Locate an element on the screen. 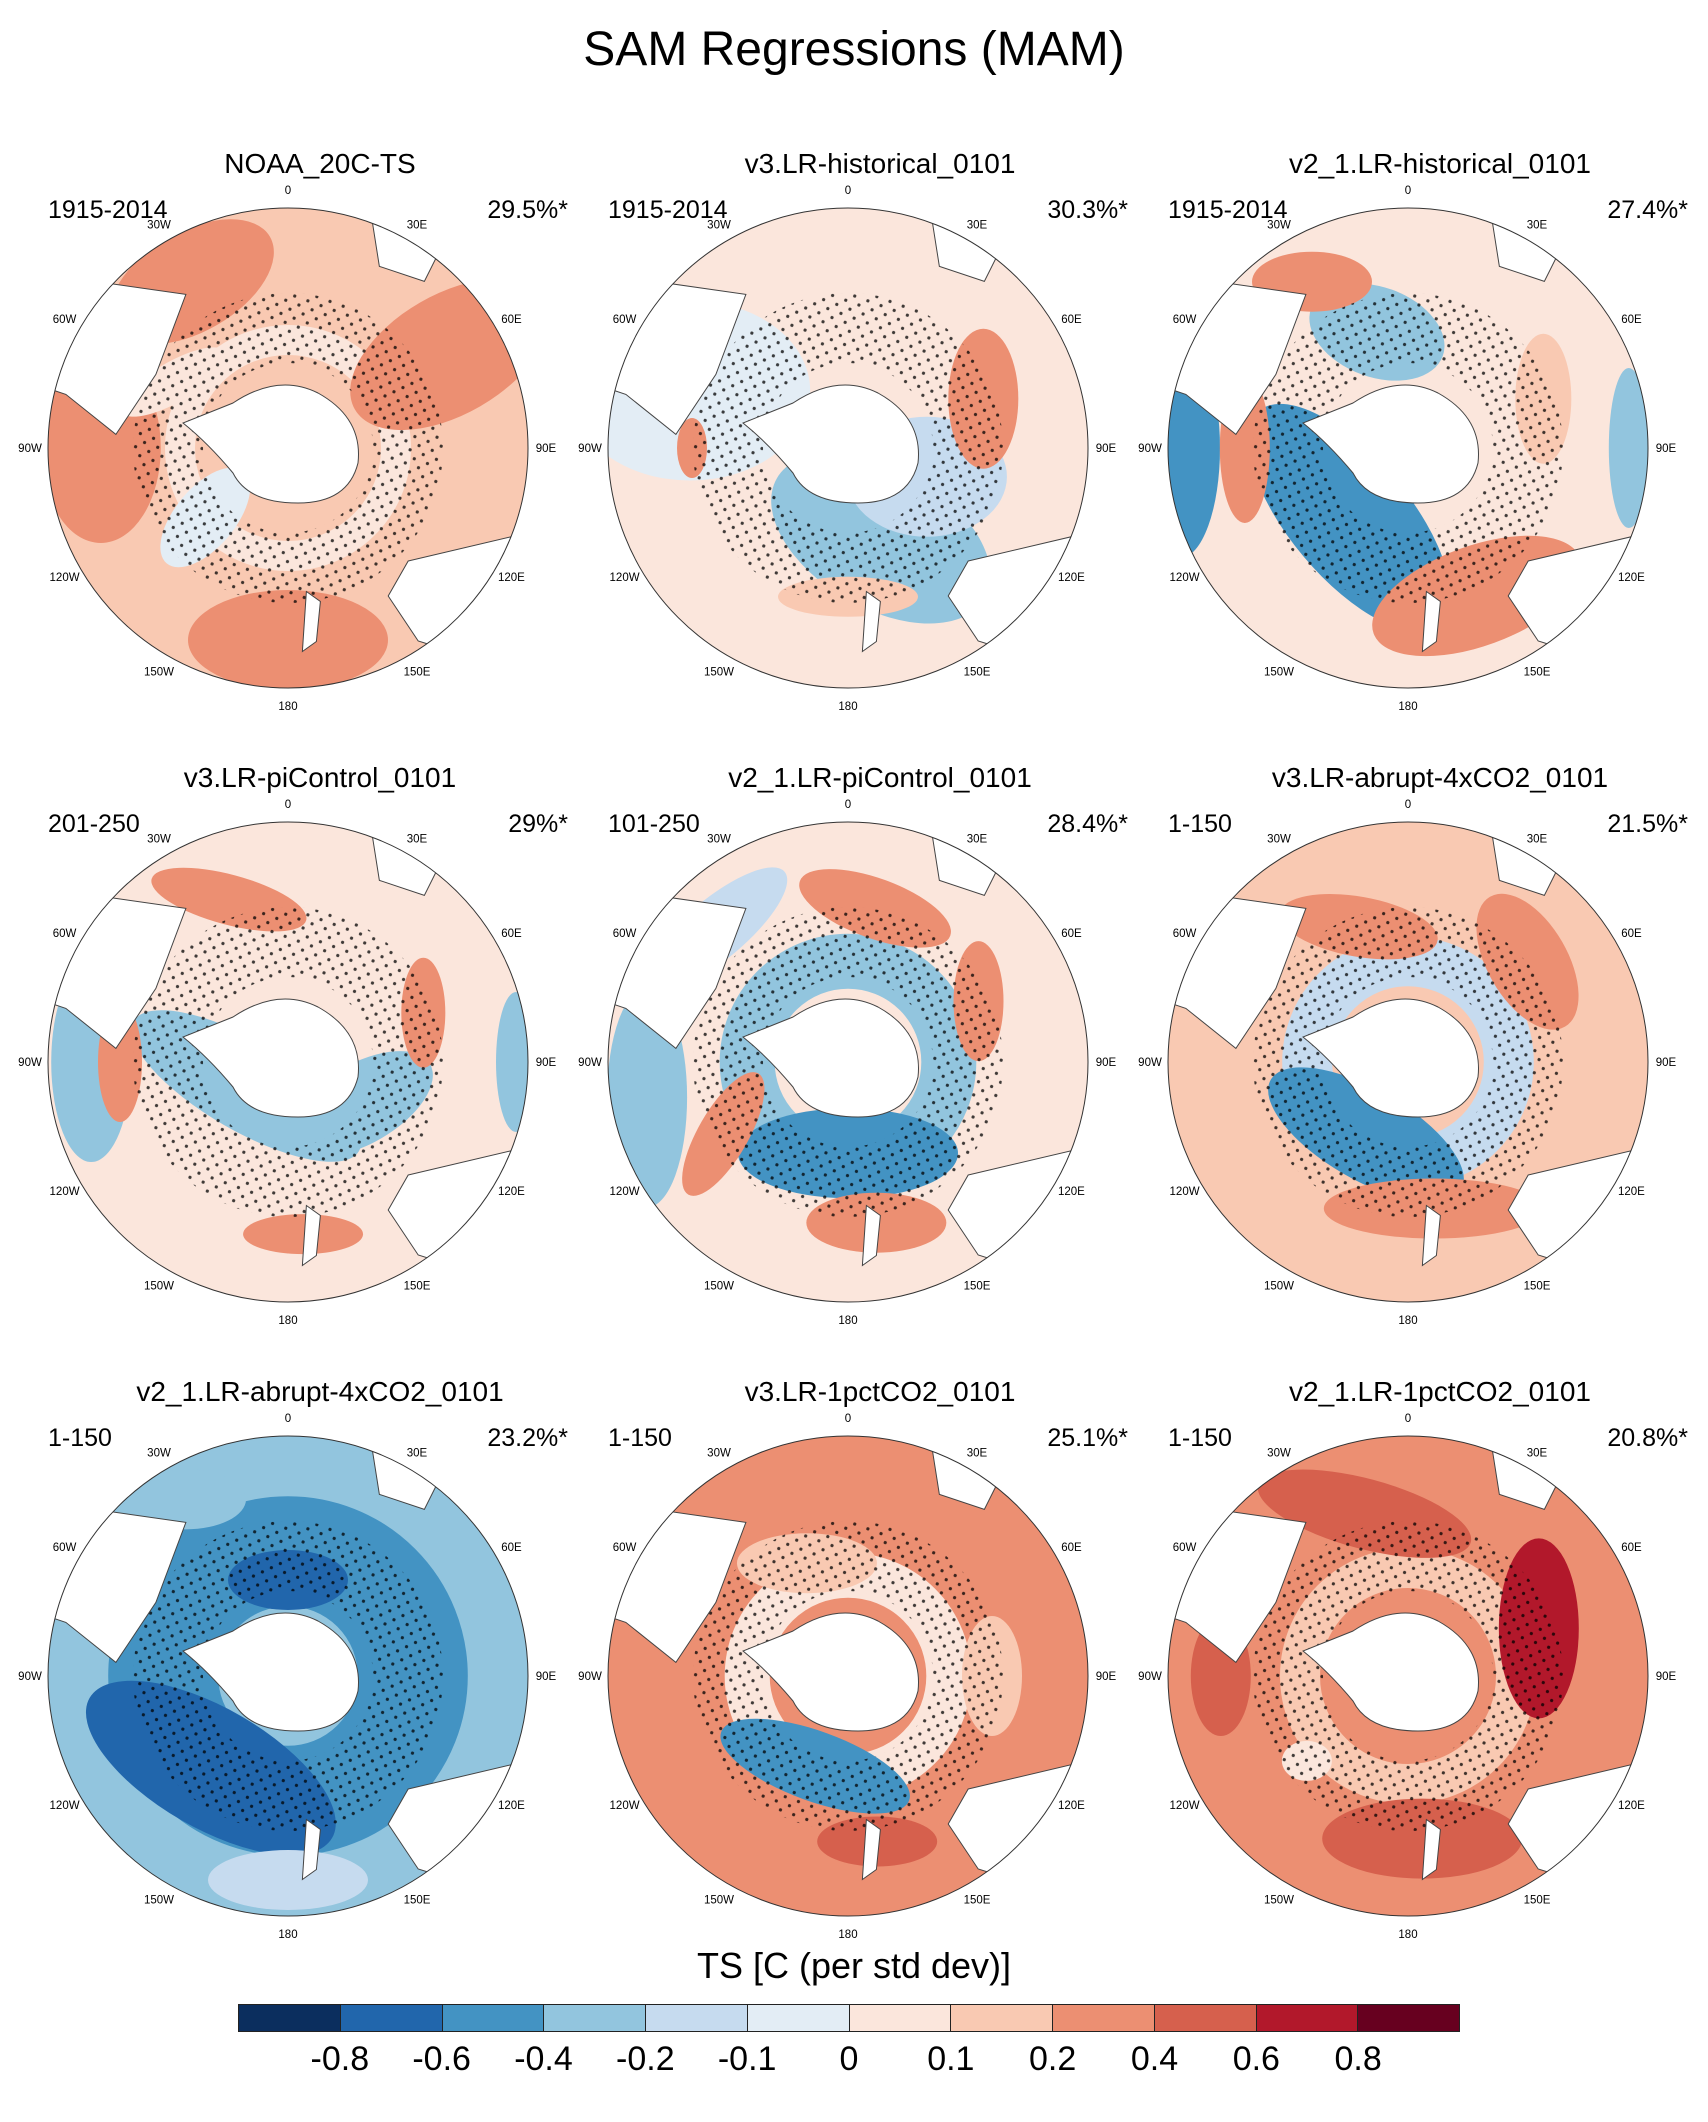 This screenshot has width=1708, height=2122. colorbar-tick-label: 0.4 is located at coordinates (1154, 2059).